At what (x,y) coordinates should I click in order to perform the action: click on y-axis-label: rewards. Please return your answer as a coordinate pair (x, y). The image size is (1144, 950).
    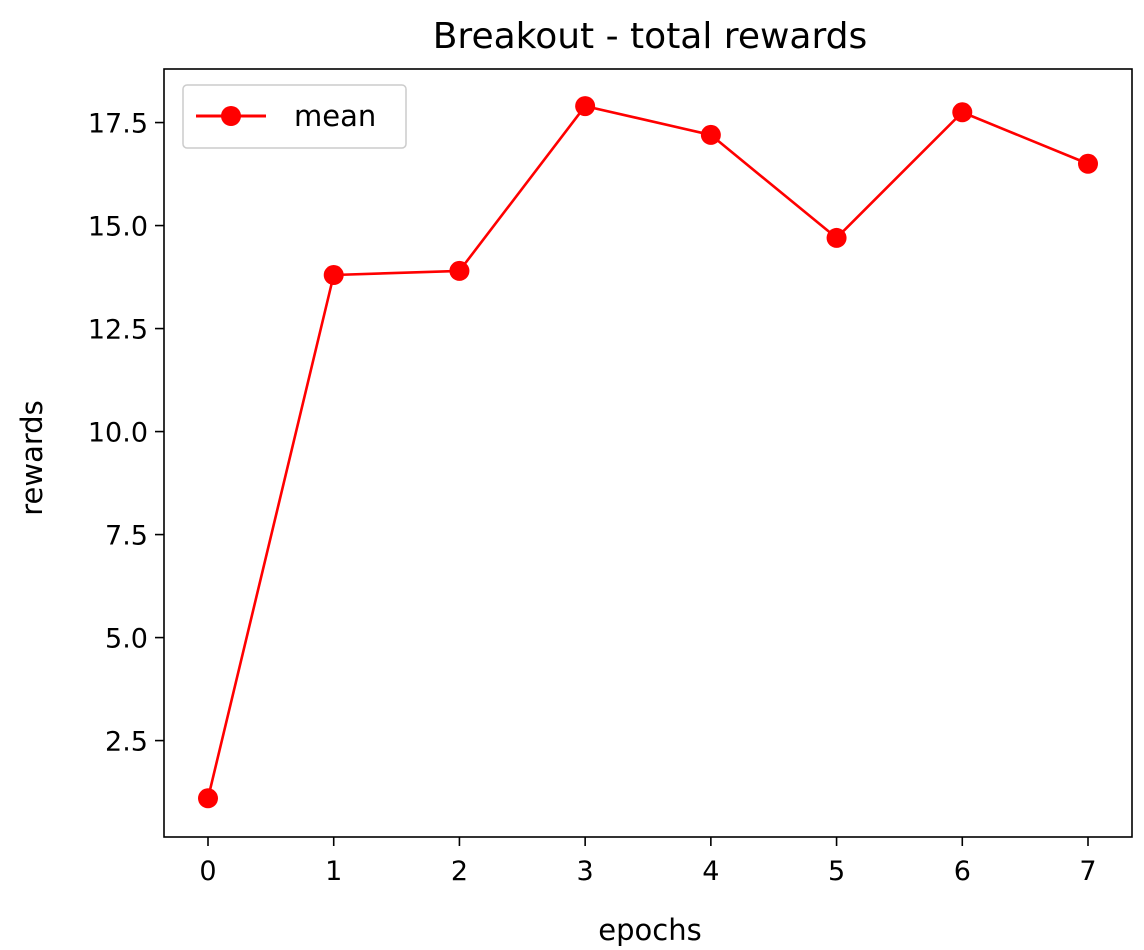
    Looking at the image, I should click on (32, 458).